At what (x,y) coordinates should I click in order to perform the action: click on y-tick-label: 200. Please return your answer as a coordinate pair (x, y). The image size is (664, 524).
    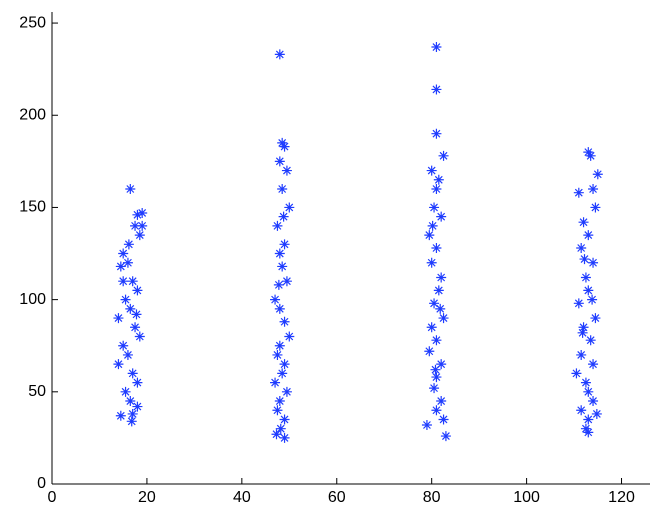
    Looking at the image, I should click on (32, 114).